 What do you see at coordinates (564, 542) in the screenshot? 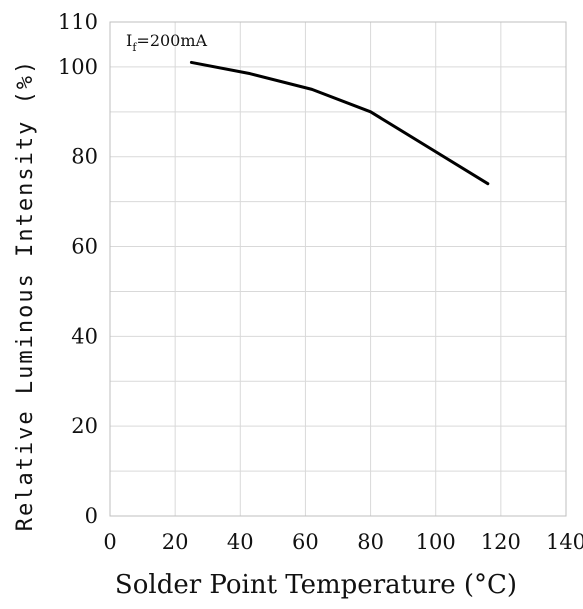
I see `x-tick-label: 140` at bounding box center [564, 542].